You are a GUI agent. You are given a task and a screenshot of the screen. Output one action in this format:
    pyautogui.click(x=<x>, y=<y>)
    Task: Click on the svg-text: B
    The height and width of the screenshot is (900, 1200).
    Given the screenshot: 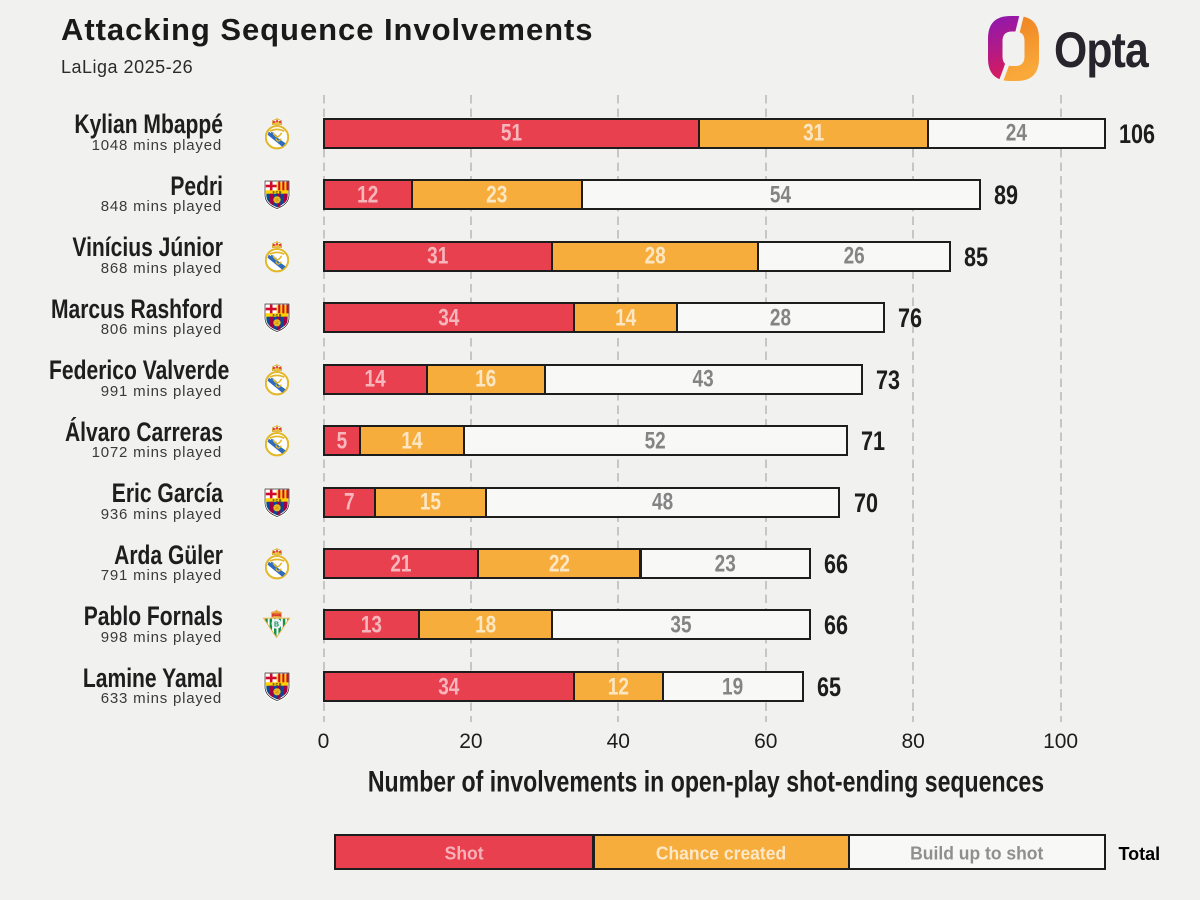 What is the action you would take?
    pyautogui.click(x=276, y=625)
    